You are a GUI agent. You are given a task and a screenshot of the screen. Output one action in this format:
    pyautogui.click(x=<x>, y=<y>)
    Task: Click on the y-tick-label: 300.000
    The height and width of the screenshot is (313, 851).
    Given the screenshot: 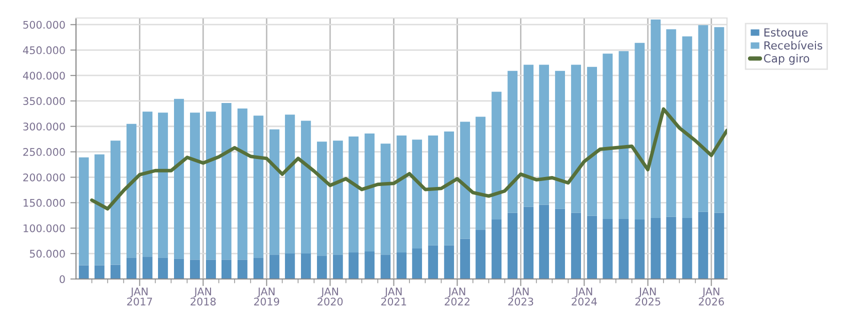 What is the action you would take?
    pyautogui.click(x=44, y=126)
    